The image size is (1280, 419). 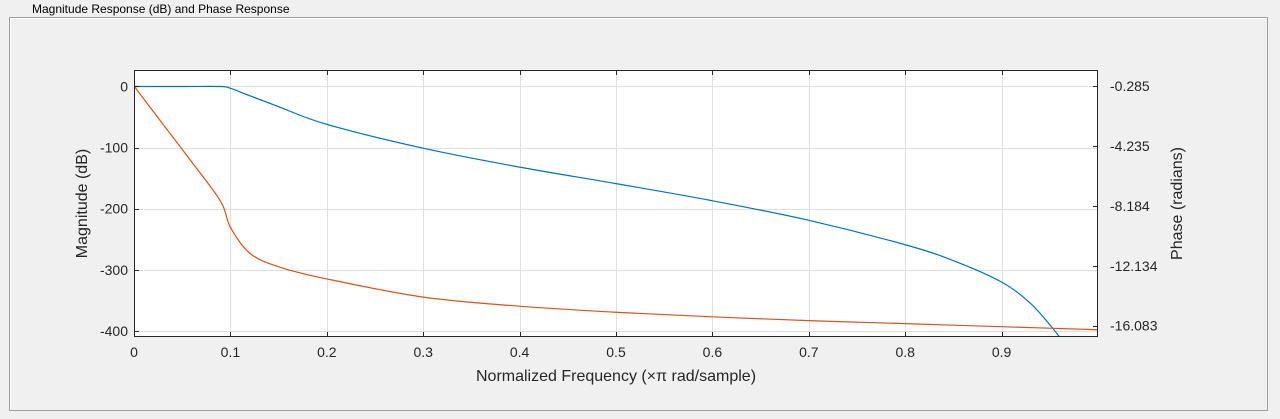 I want to click on y-axis-label-magnitude: Magnitude (dB), so click(x=82, y=203).